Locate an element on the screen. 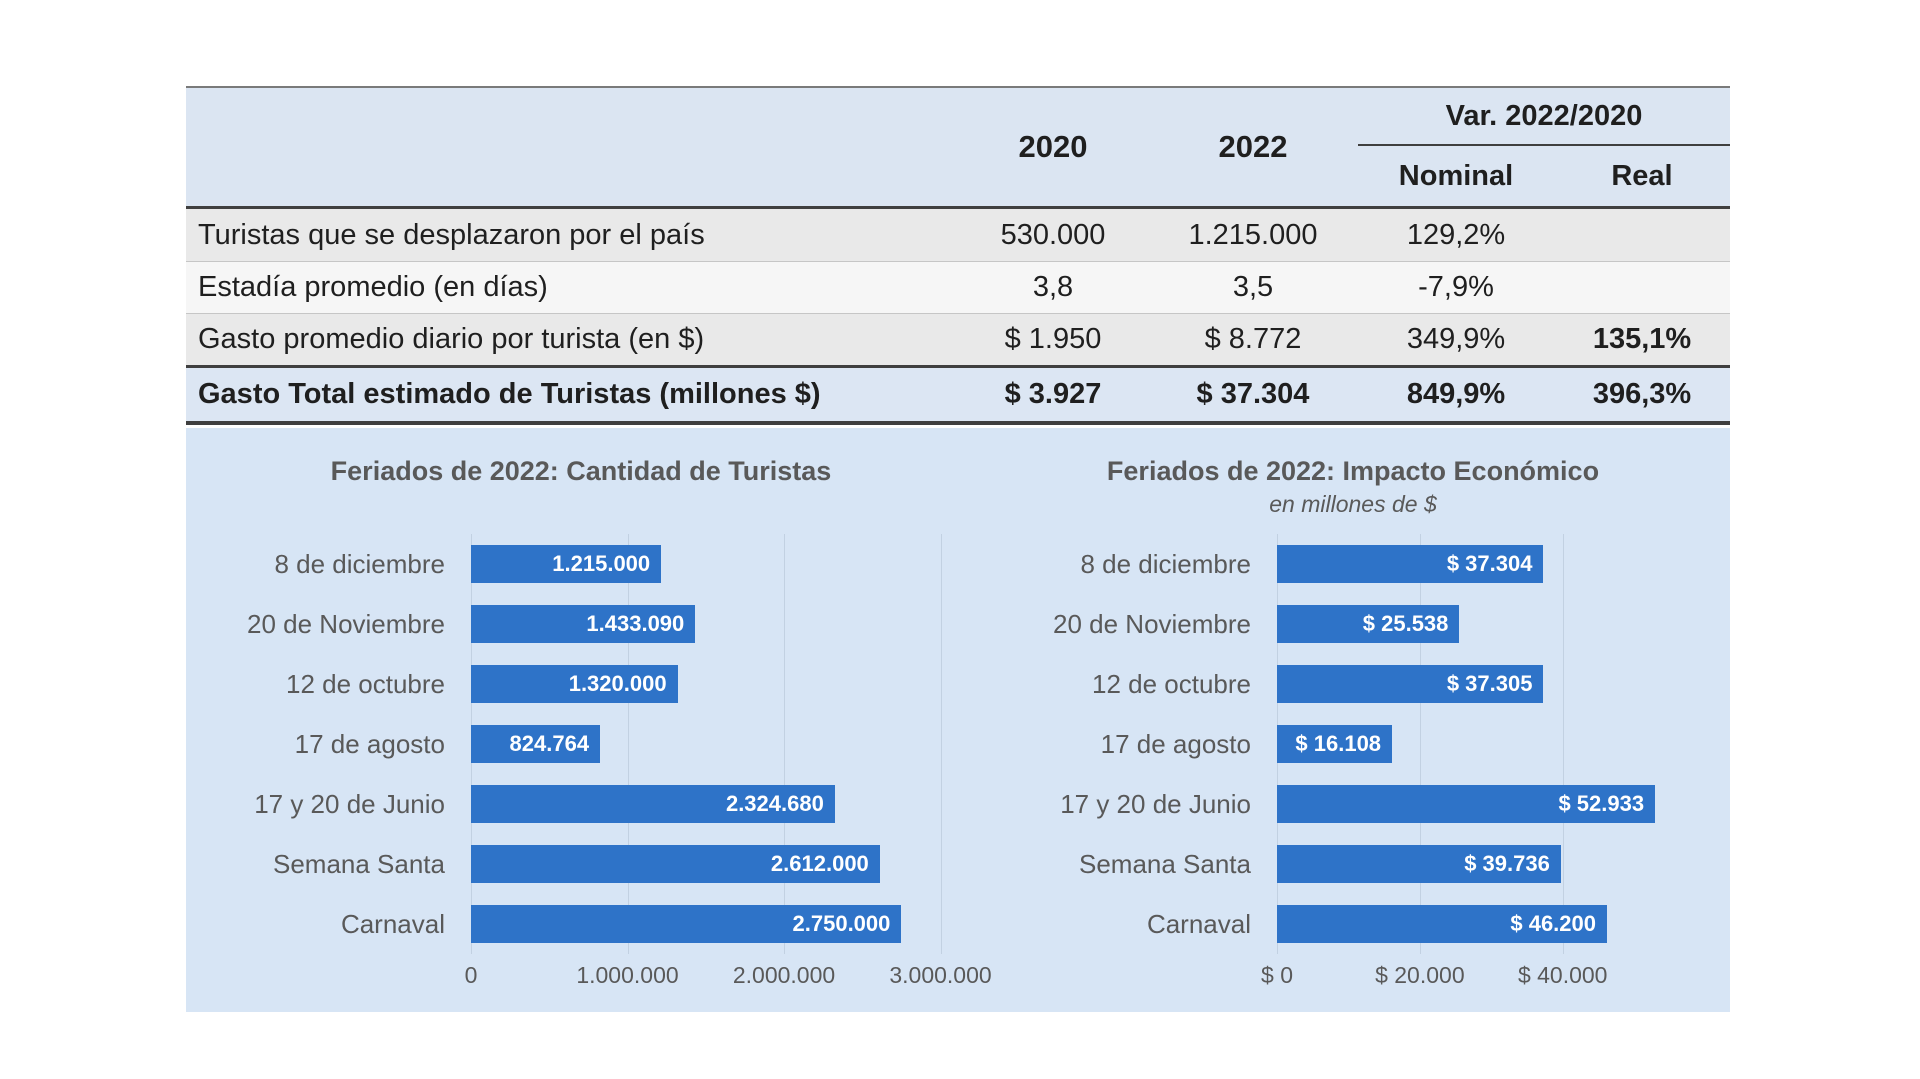 The width and height of the screenshot is (1920, 1079). chart-title: Feriados de 2022: Impacto Económico is located at coordinates (1353, 471).